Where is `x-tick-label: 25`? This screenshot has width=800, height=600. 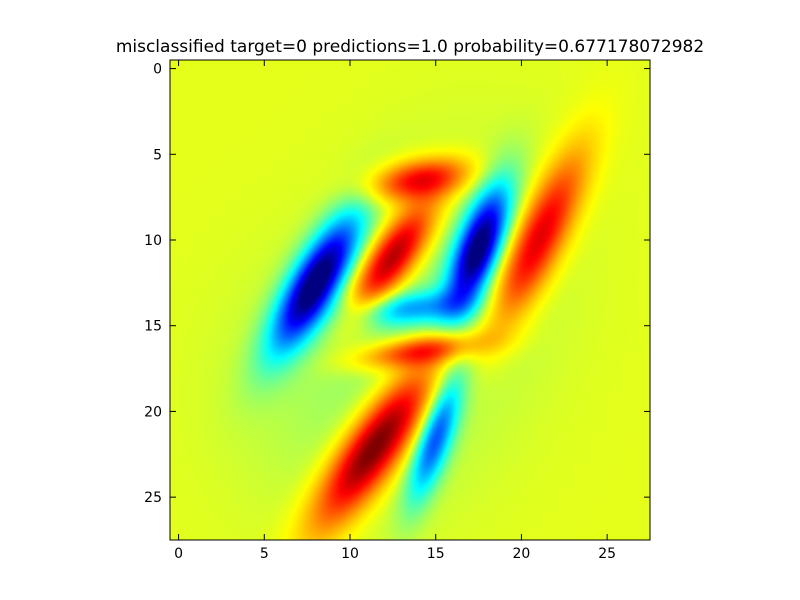
x-tick-label: 25 is located at coordinates (607, 554).